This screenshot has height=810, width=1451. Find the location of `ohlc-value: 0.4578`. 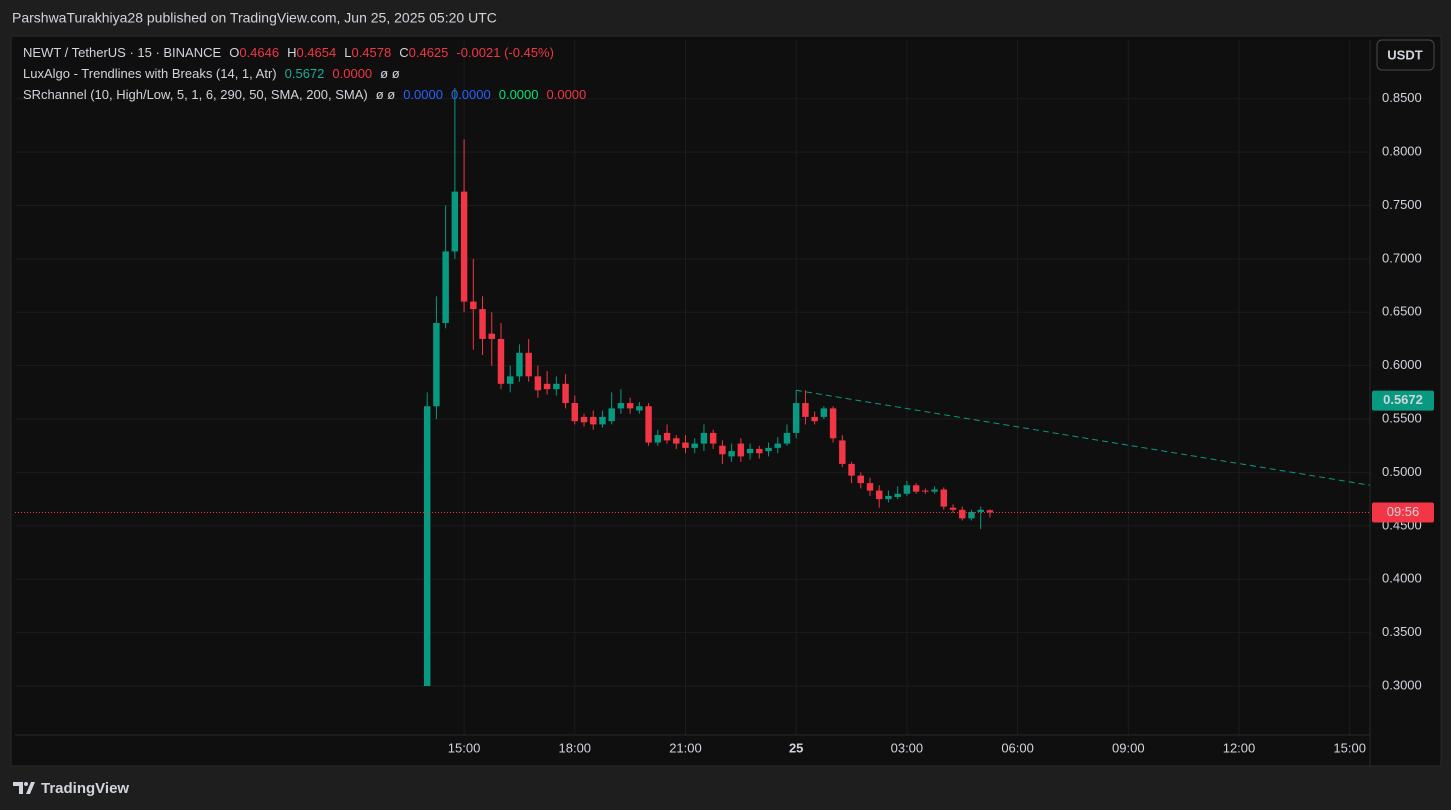

ohlc-value: 0.4578 is located at coordinates (371, 52).